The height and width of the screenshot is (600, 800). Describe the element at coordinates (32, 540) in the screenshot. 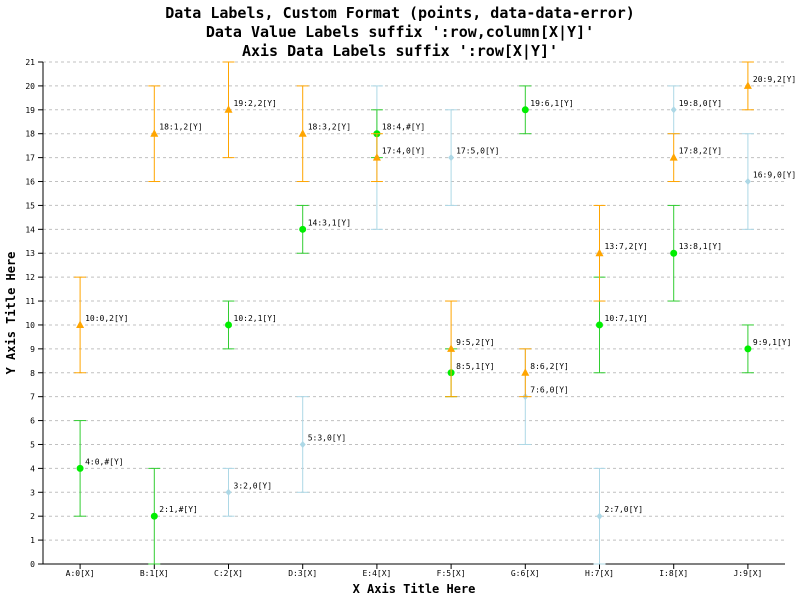

I see `y-tick-label-1: 1` at that location.